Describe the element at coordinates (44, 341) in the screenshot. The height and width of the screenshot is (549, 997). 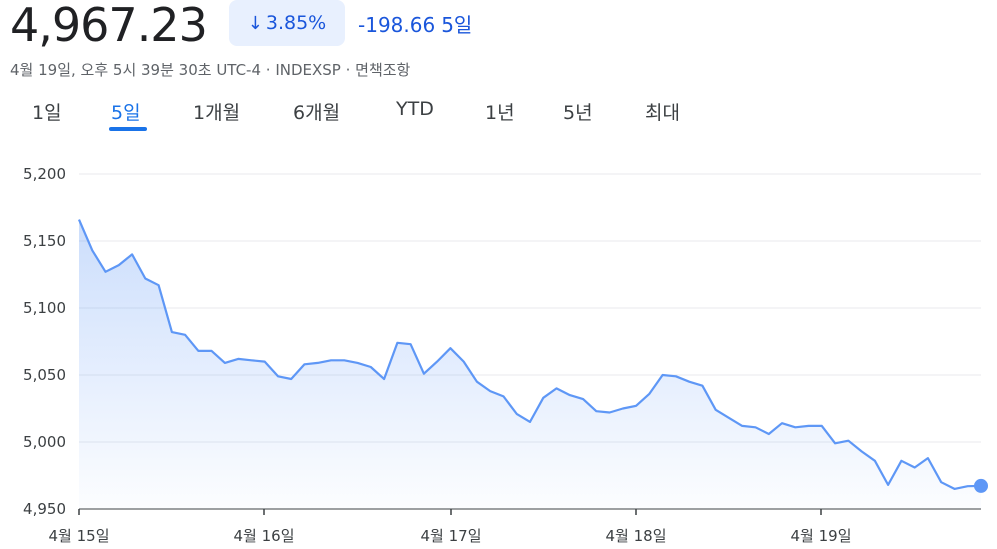
I see `y-axis: 5,200 5,150 5,100 5,050 5,000 4,950` at that location.